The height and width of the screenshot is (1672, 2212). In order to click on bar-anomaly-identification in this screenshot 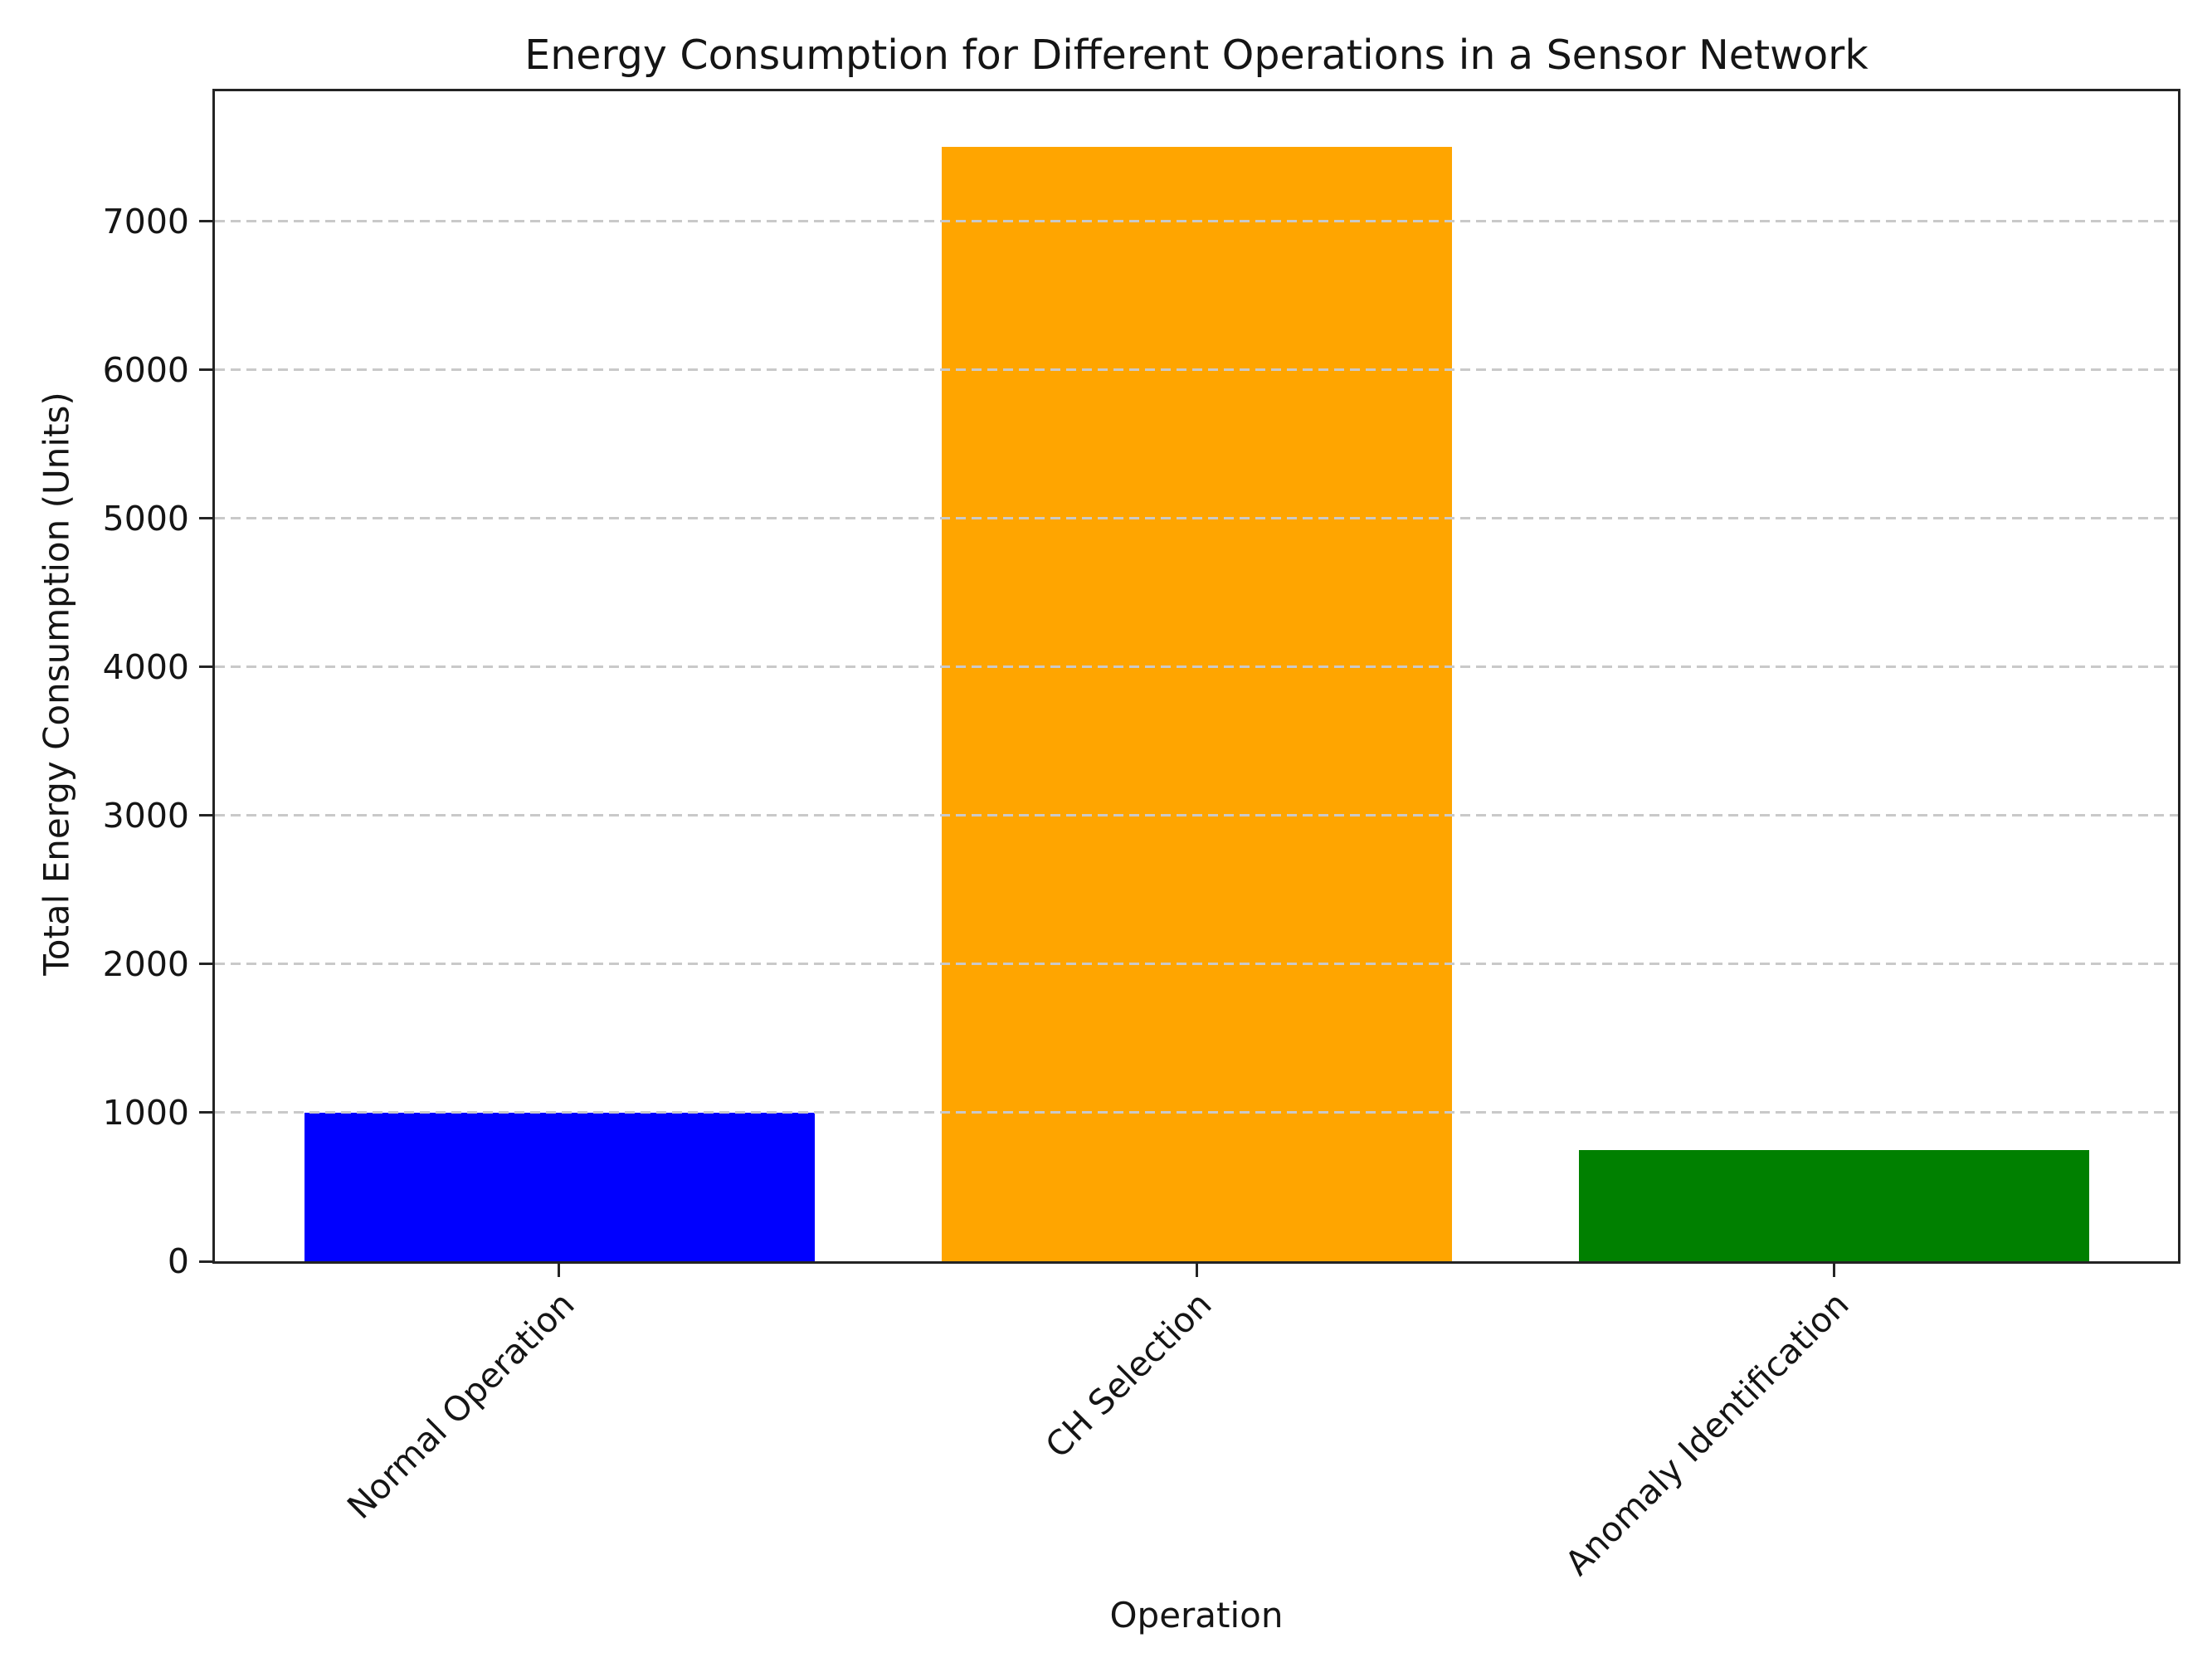, I will do `click(1834, 1205)`.